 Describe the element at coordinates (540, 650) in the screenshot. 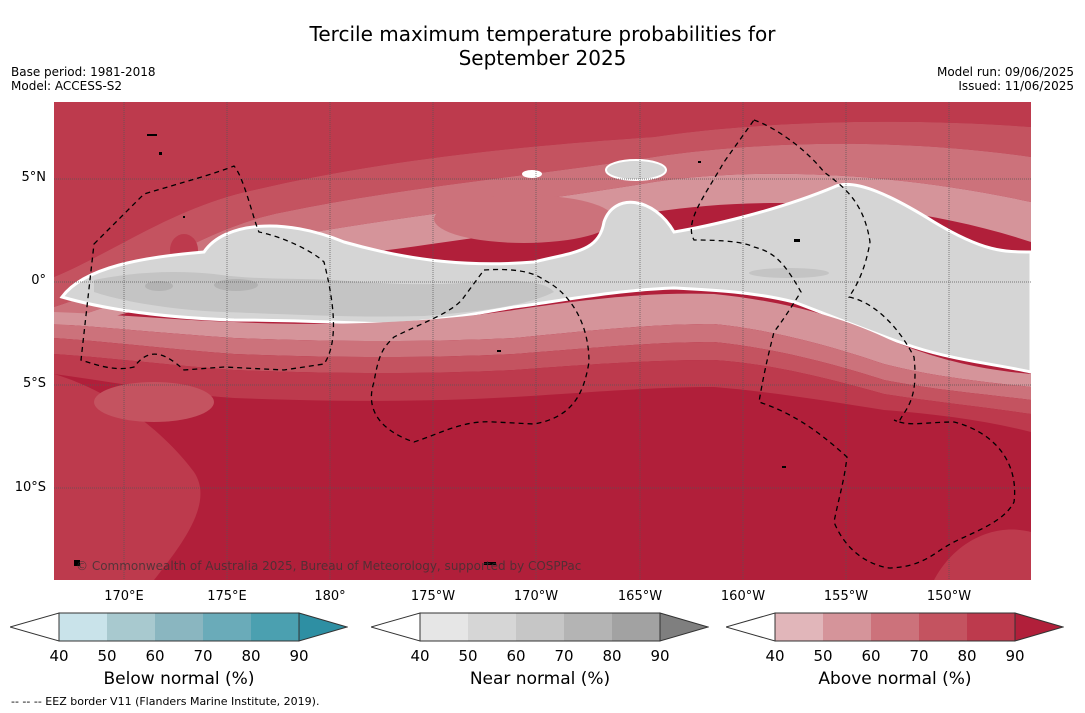

I see `colorbar-near-normal: 40 50 60 70 80 90 Near normal (%)` at that location.